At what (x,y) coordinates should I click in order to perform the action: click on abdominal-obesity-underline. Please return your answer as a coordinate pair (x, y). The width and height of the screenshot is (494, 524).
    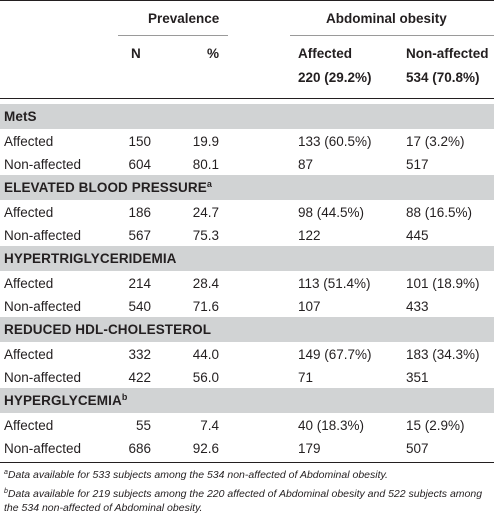
    Looking at the image, I should click on (392, 35).